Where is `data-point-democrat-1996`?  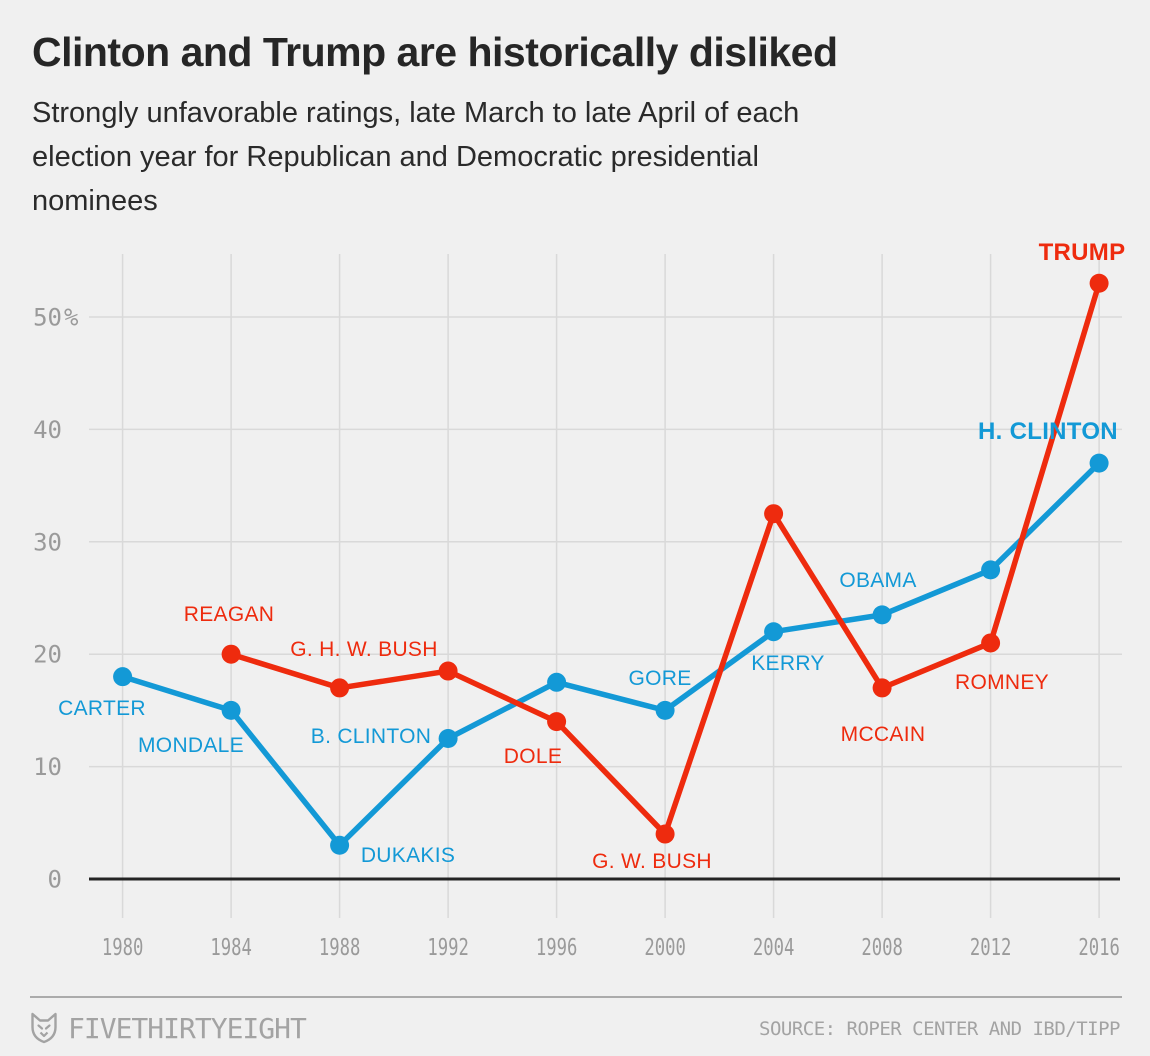 data-point-democrat-1996 is located at coordinates (557, 682).